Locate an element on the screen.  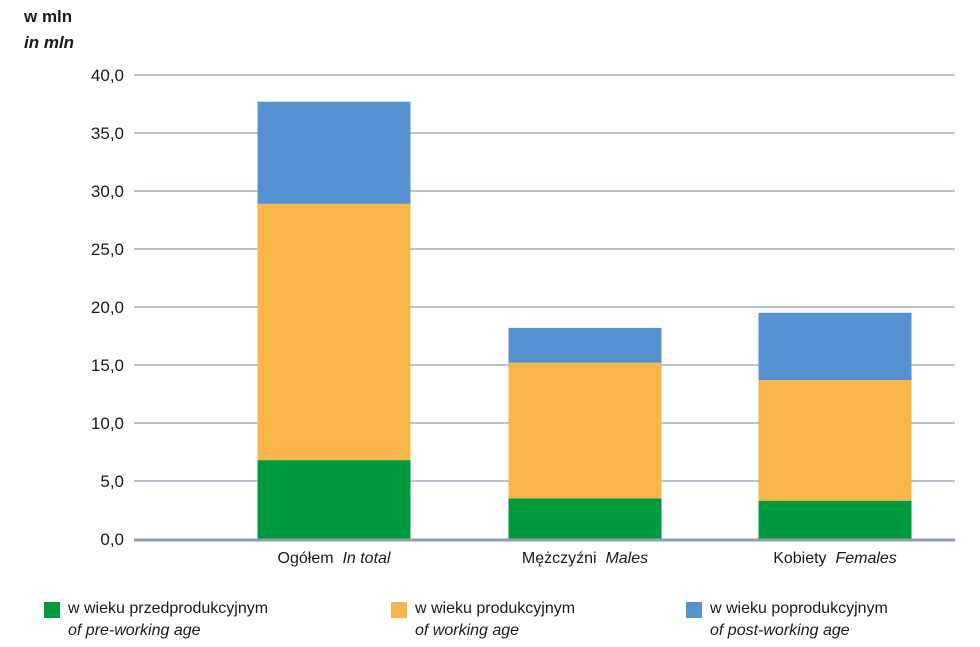
y-unit-label: w mln is located at coordinates (48, 16).